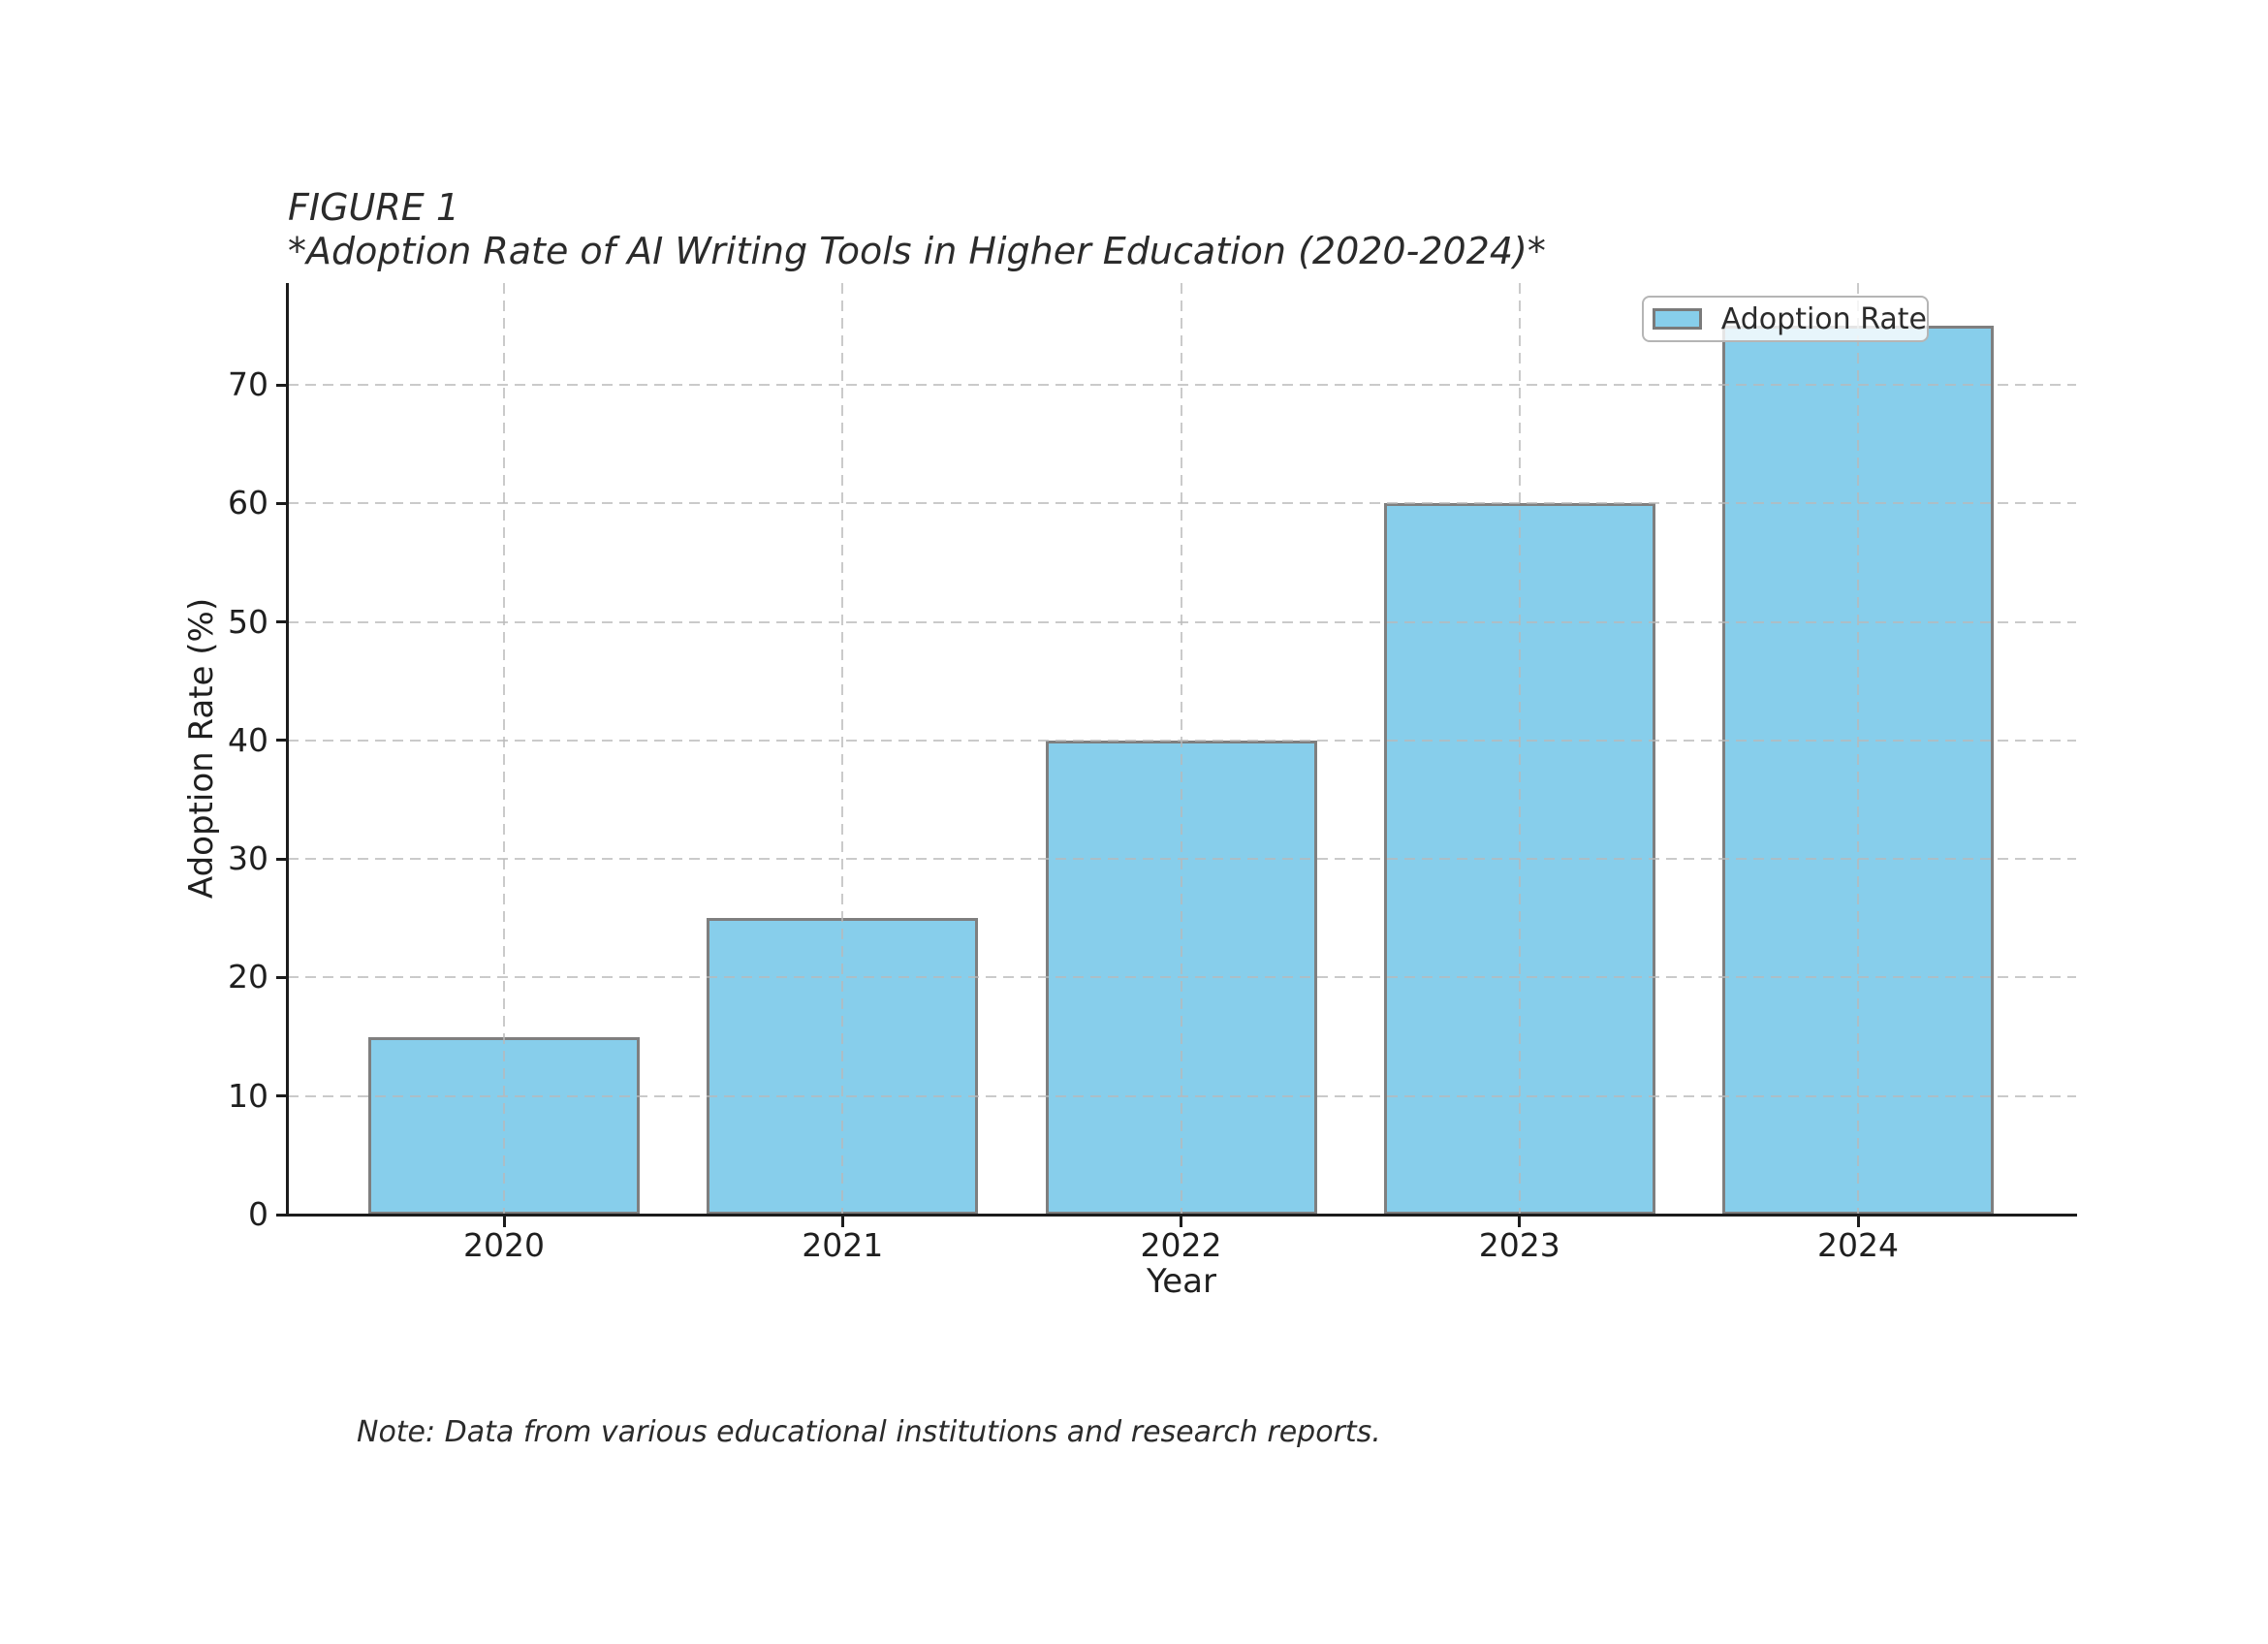  What do you see at coordinates (1520, 1222) in the screenshot?
I see `x-tick-2023` at bounding box center [1520, 1222].